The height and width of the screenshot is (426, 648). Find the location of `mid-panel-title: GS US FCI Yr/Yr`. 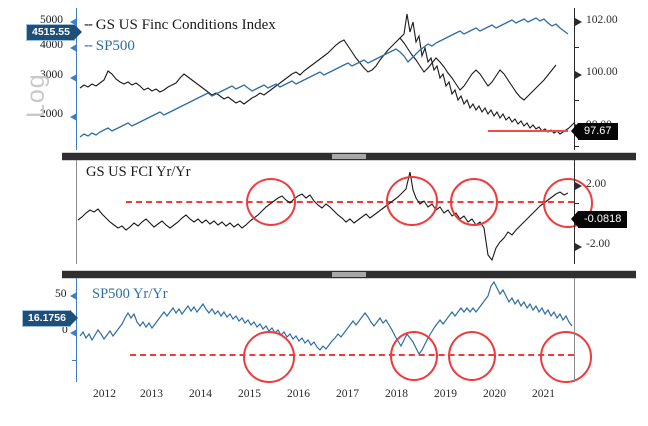

mid-panel-title: GS US FCI Yr/Yr is located at coordinates (138, 172).